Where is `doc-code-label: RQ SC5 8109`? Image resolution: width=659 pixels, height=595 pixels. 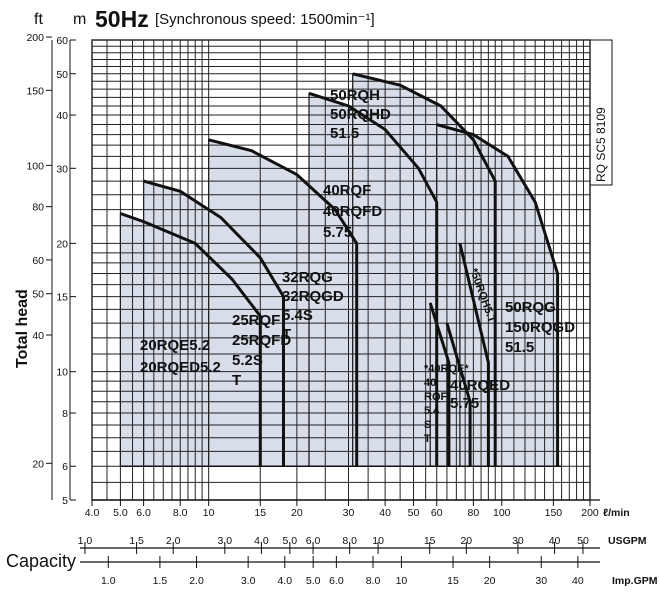
doc-code-label: RQ SC5 8109 is located at coordinates (601, 144).